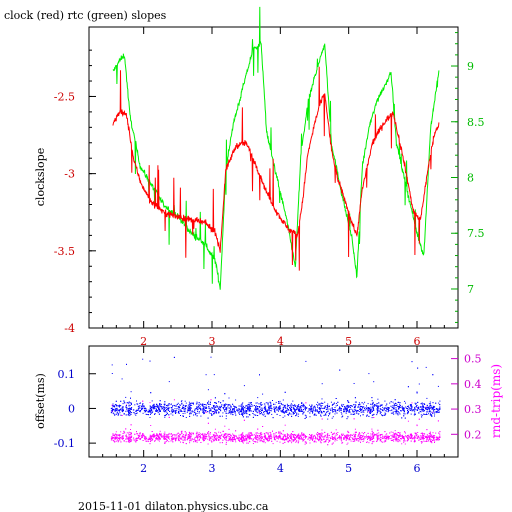 This screenshot has height=512, width=512. I want to click on bottom-x-tick-label: 3, so click(212, 468).